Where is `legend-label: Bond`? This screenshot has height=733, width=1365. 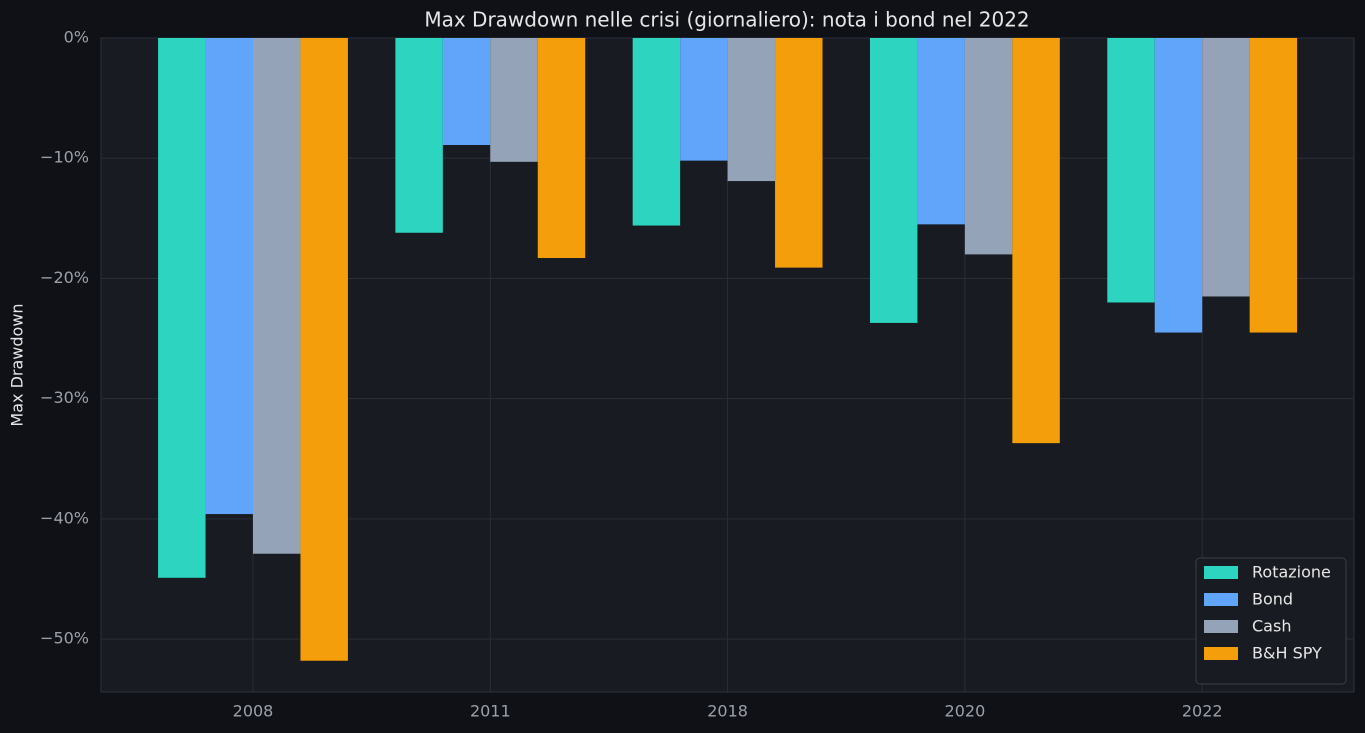
legend-label: Bond is located at coordinates (1272, 599).